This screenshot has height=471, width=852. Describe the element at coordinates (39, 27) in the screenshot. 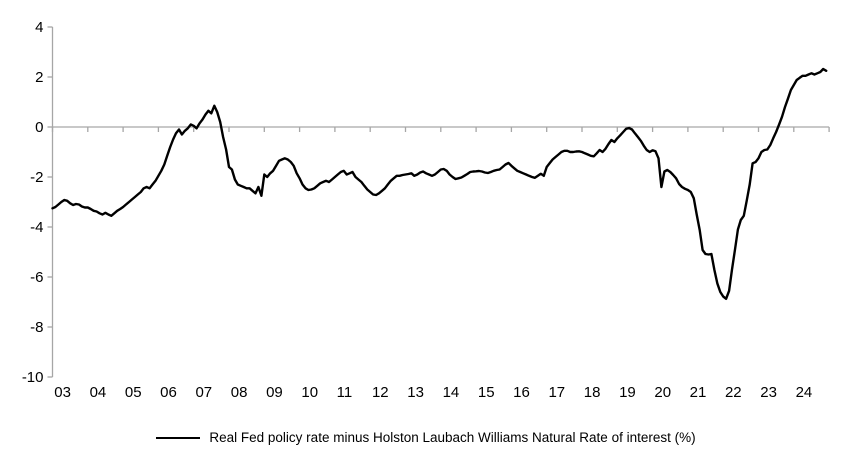

I see `y-tick-label: 4` at that location.